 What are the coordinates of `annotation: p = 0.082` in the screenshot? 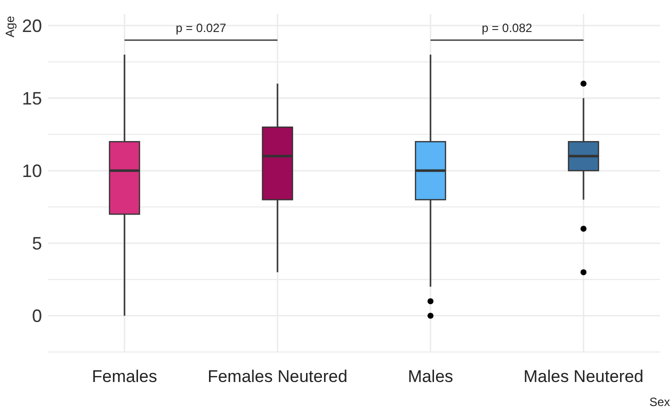 It's located at (507, 28).